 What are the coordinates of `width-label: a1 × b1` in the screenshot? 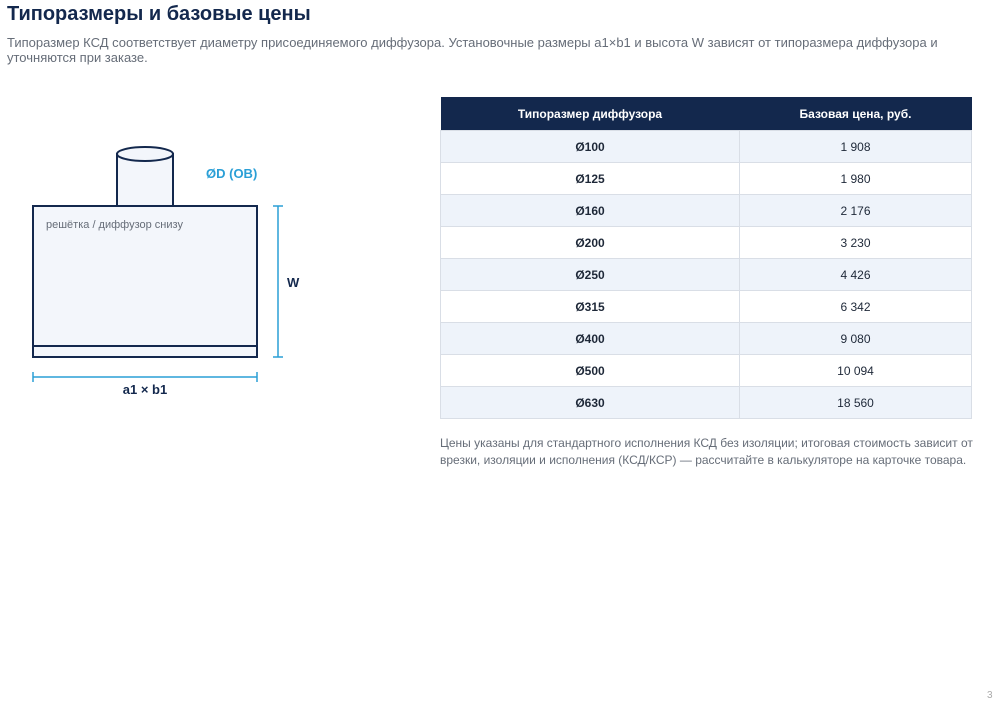 It's located at (145, 389).